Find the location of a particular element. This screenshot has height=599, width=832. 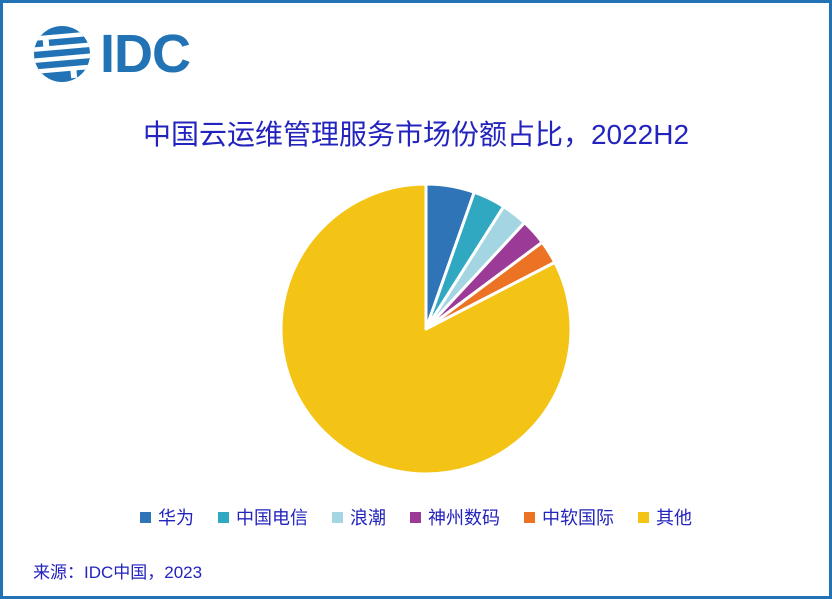

legend-item-神州数码: 神州数码 is located at coordinates (455, 517).